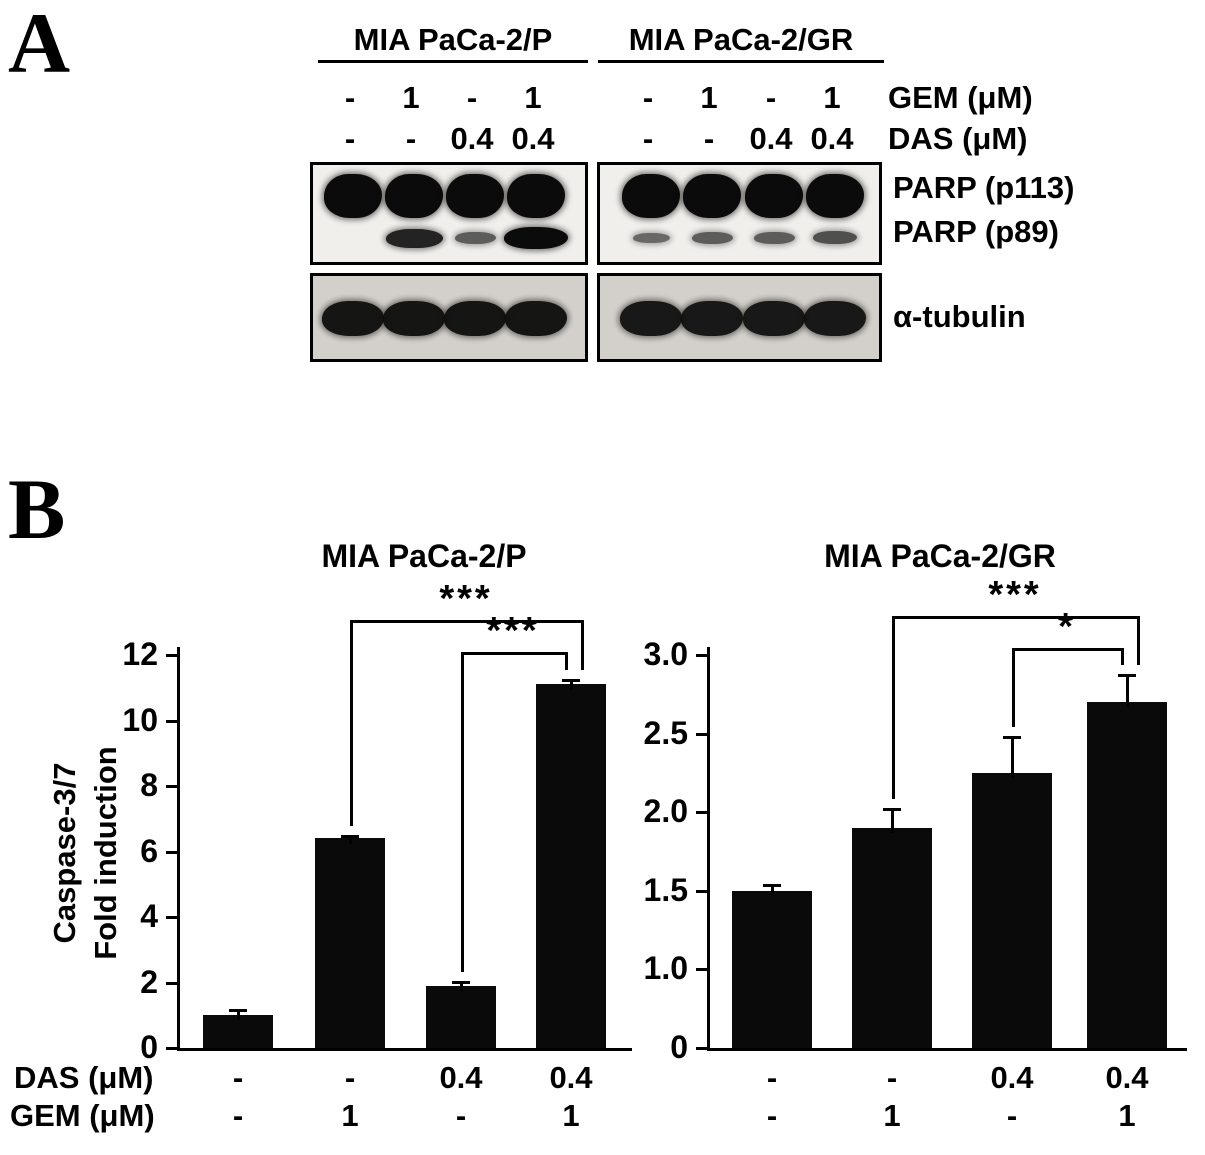  What do you see at coordinates (140, 654) in the screenshot?
I see `y-tick-label: 12` at bounding box center [140, 654].